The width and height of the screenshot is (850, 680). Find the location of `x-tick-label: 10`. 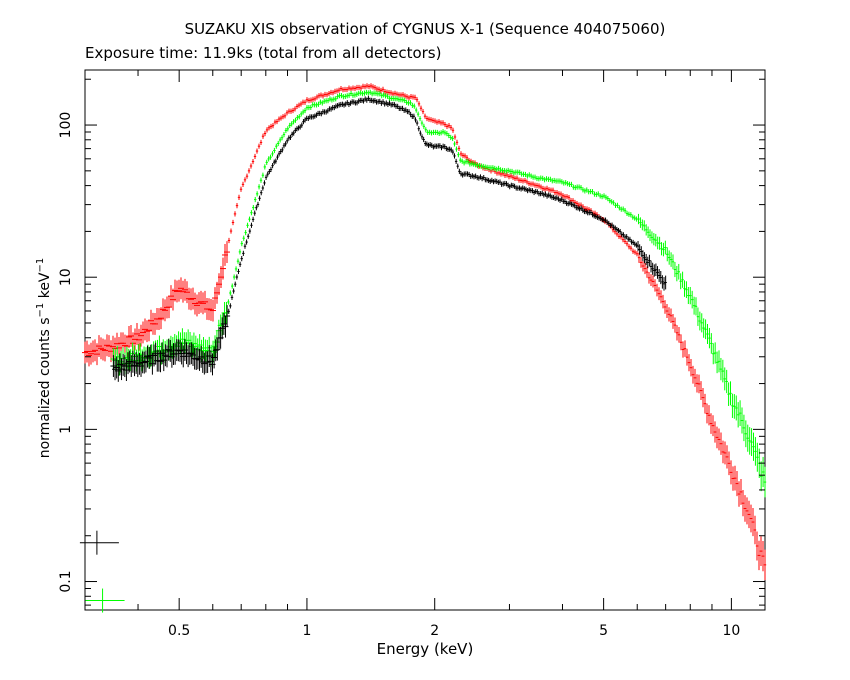

x-tick-label: 10 is located at coordinates (731, 631).